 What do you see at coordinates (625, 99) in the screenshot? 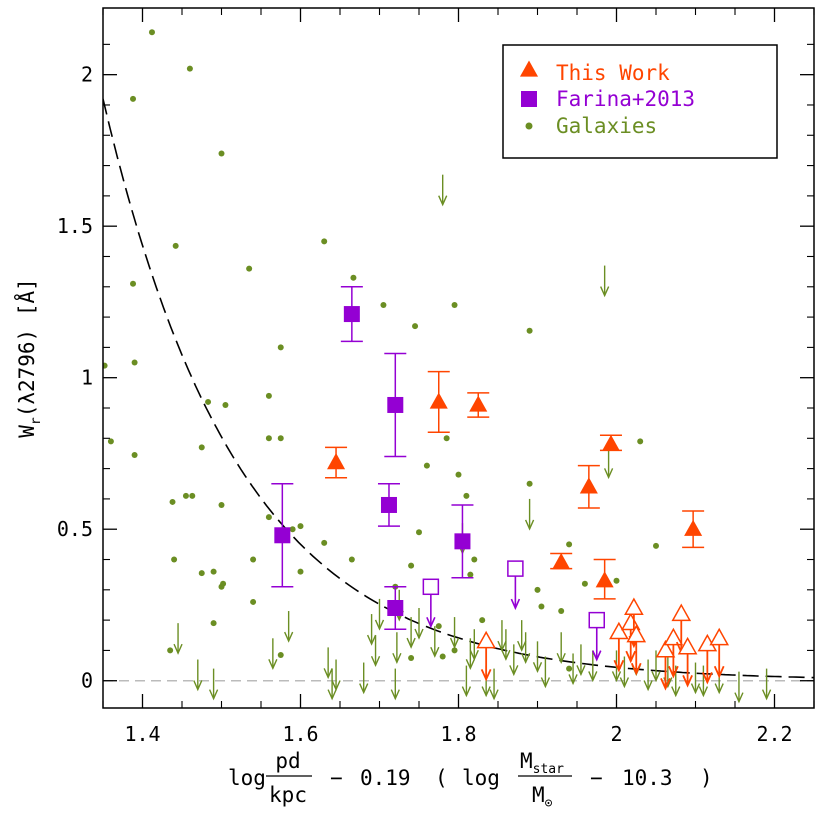
I see `legend-farina-label: Farina+2013` at bounding box center [625, 99].